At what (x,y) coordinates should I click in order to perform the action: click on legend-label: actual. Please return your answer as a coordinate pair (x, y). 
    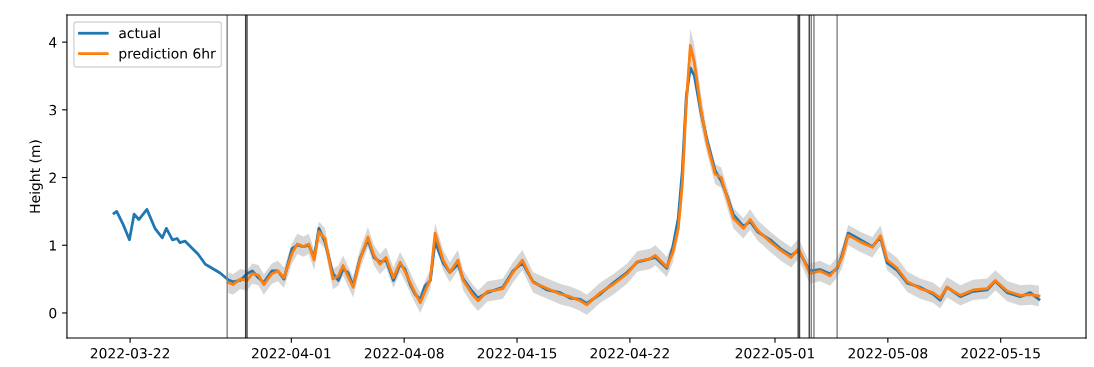
    Looking at the image, I should click on (139, 33).